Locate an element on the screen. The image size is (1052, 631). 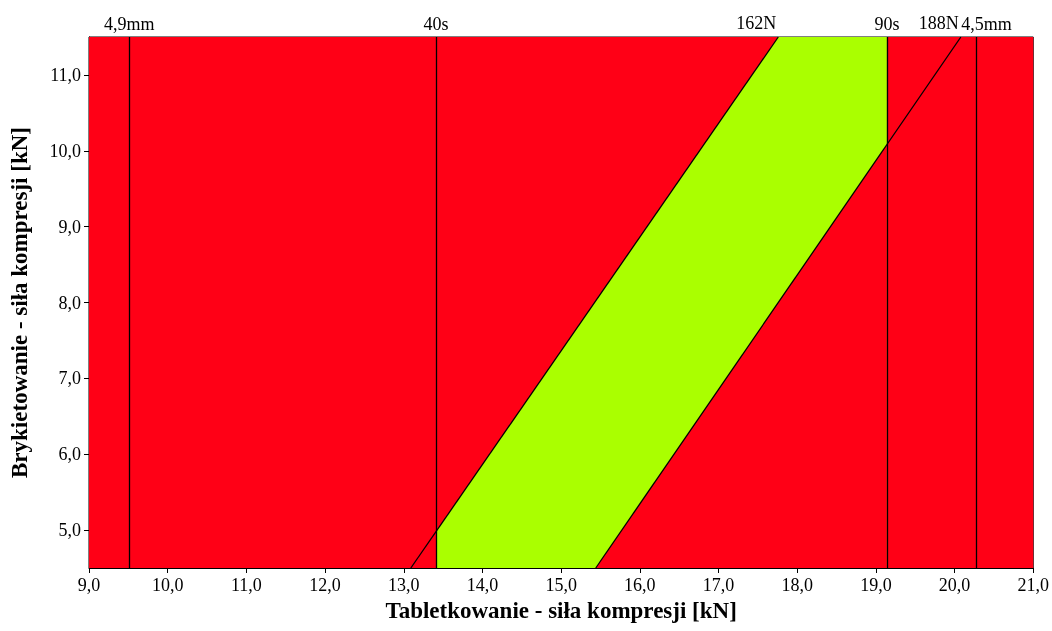
y-axis-title: Brykietowanie - siła kompresji [kN] is located at coordinates (19, 302).